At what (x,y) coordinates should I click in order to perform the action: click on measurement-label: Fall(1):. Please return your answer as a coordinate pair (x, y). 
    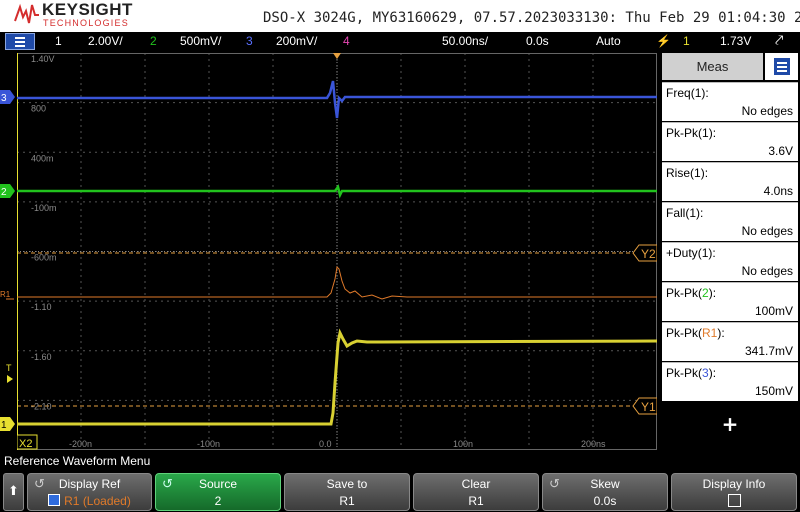
    Looking at the image, I should click on (685, 213).